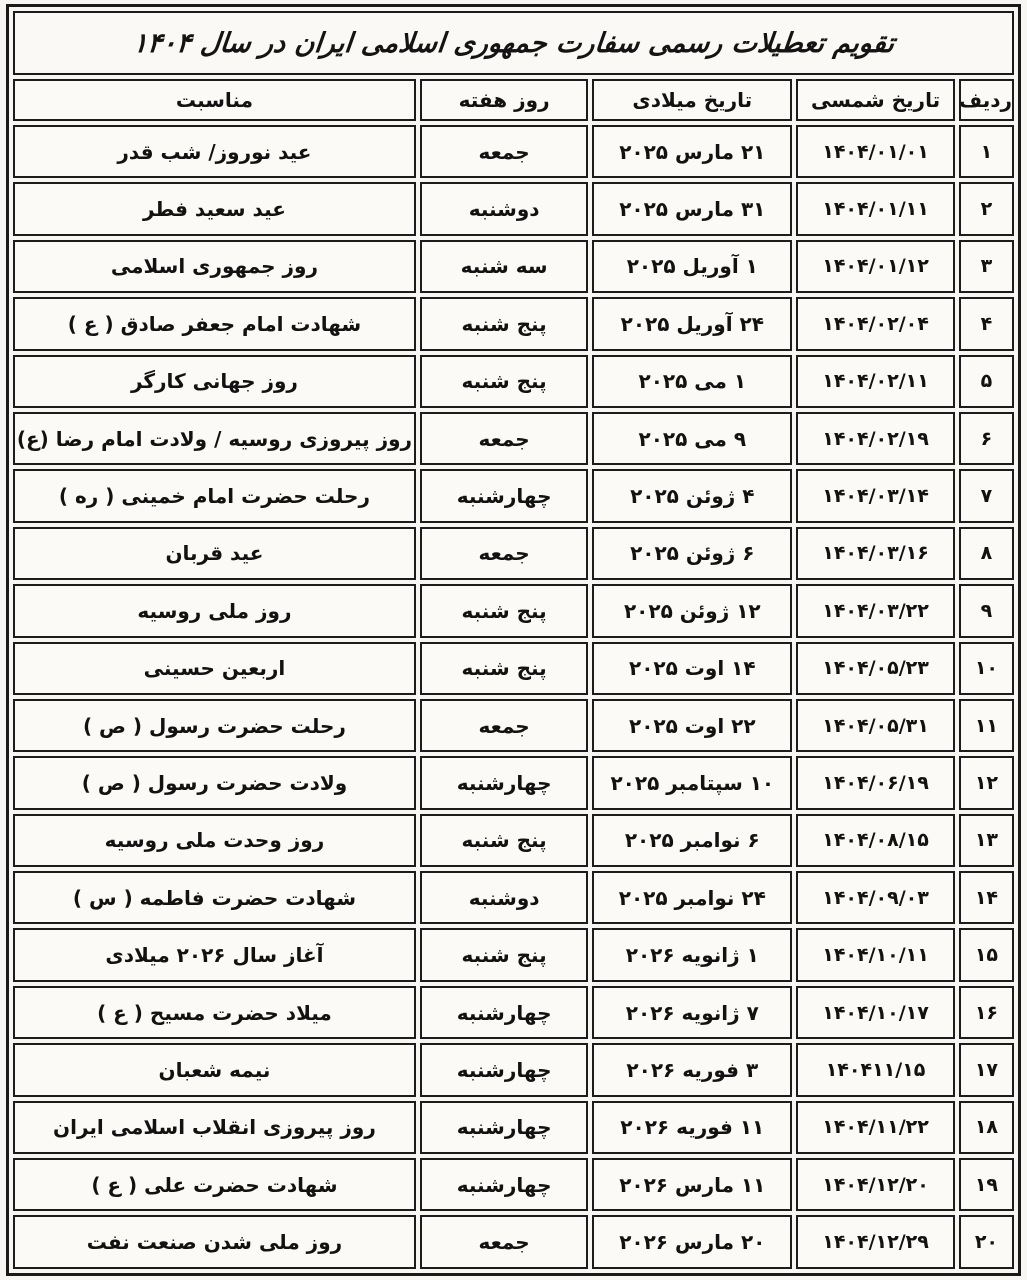 The image size is (1027, 1280). Describe the element at coordinates (504, 100) in the screenshot. I see `header-weekday: روز هفته` at that location.